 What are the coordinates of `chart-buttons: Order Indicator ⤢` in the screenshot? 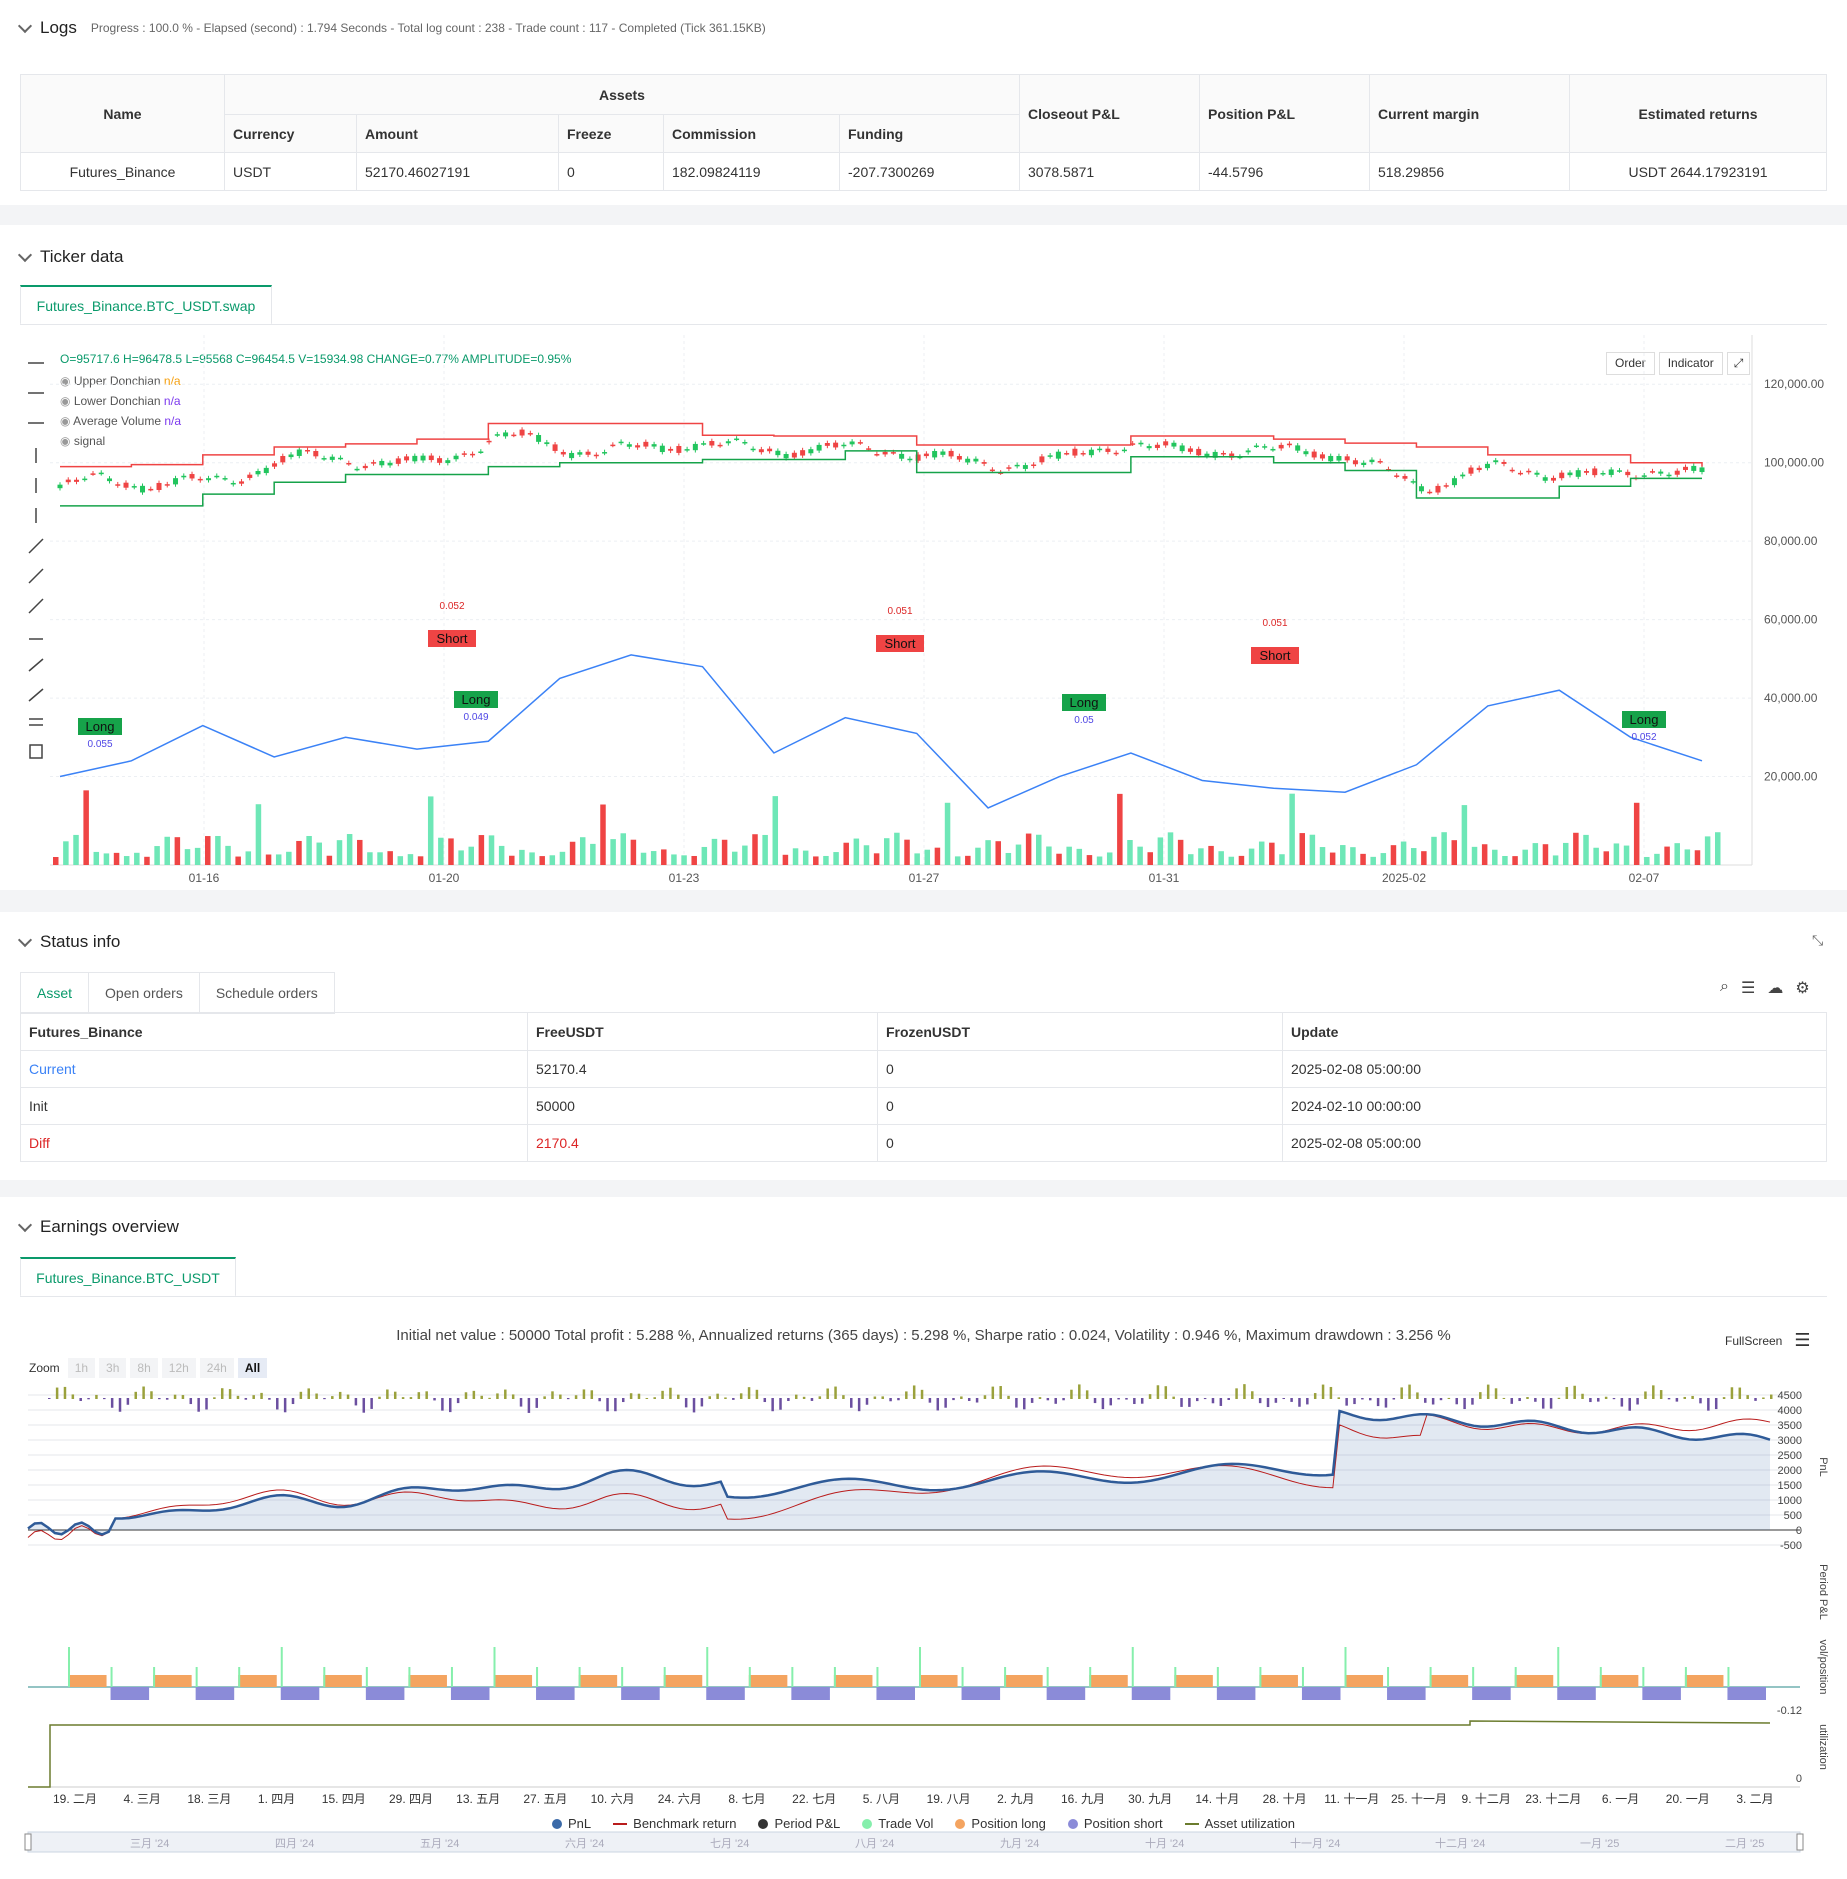 It's located at (1678, 363).